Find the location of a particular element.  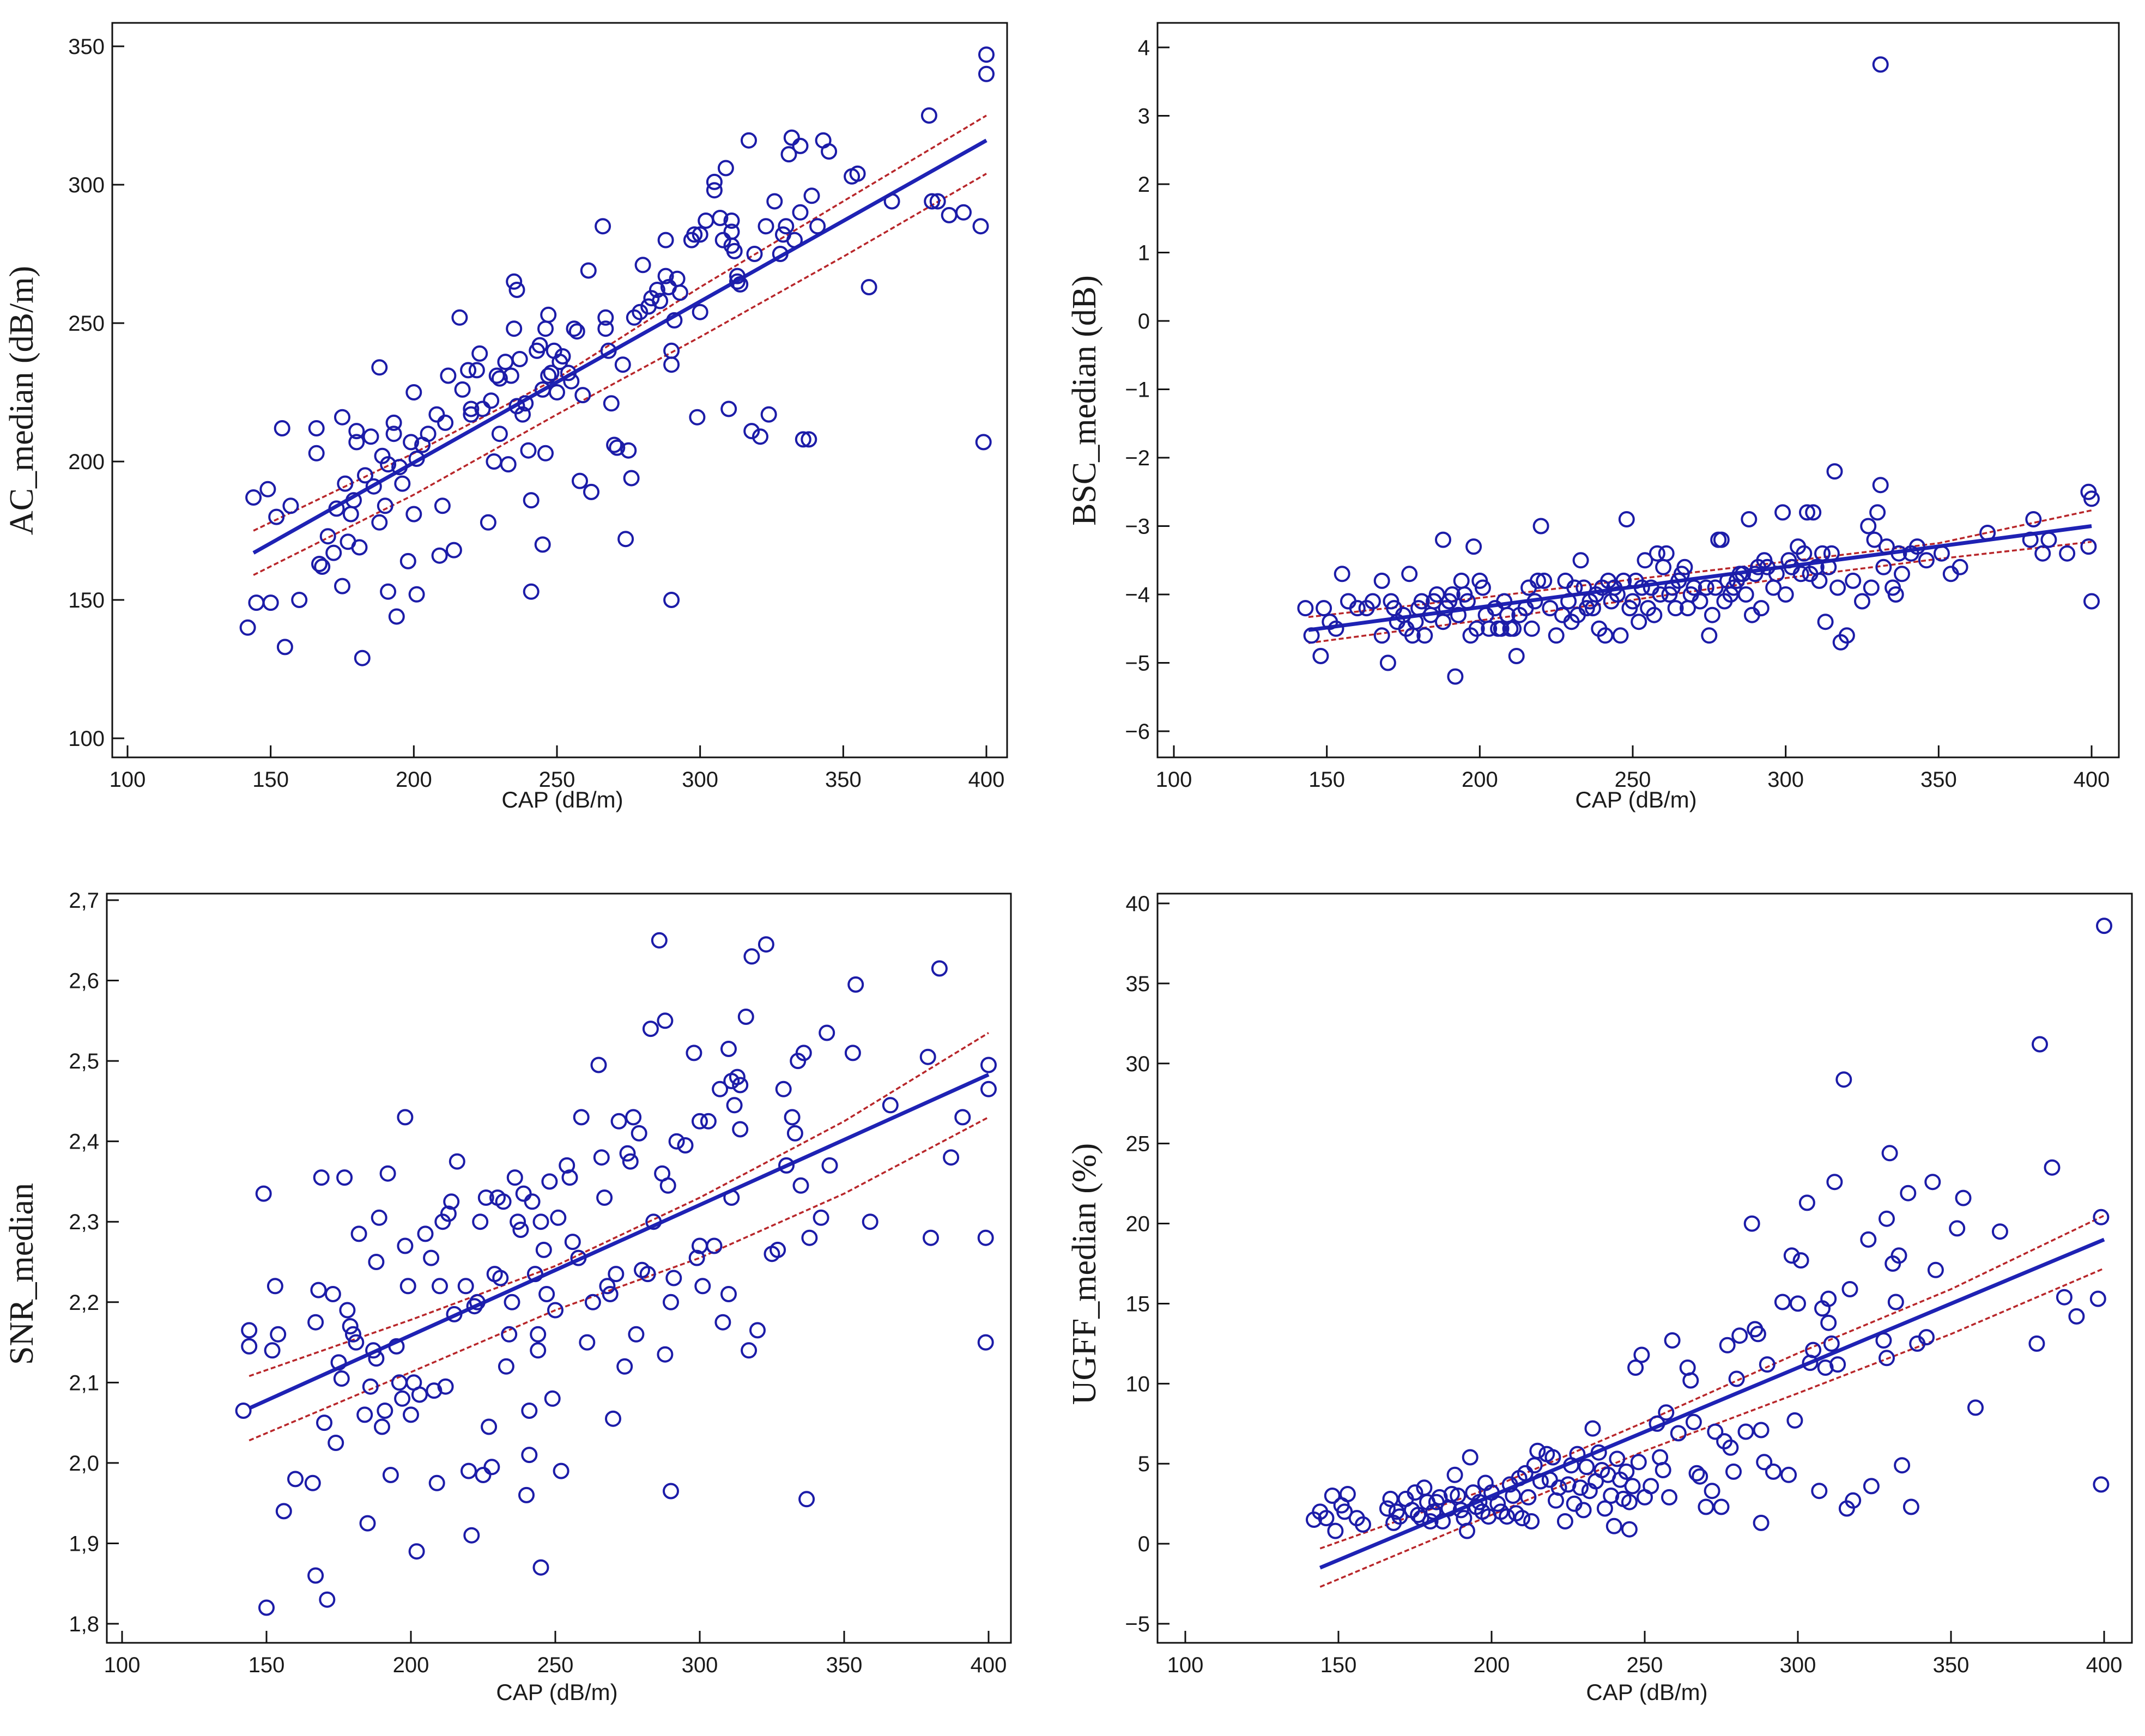

y-axis-label: AC_median (dB/m) is located at coordinates (21, 401).